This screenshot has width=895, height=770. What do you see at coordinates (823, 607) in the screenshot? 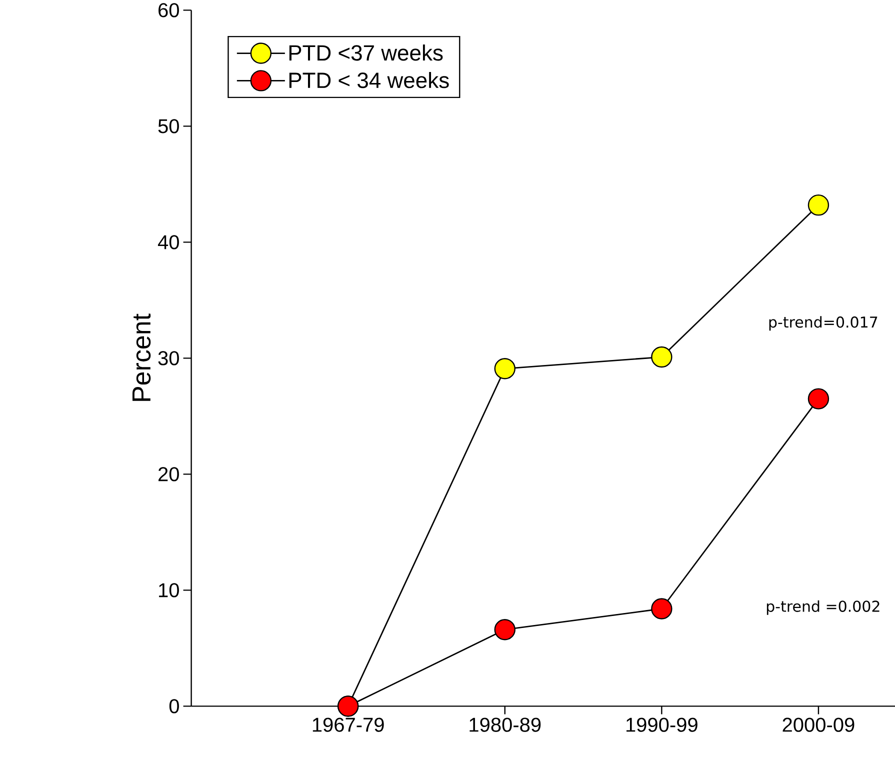
I see `annotation: p-trend =0.002` at bounding box center [823, 607].